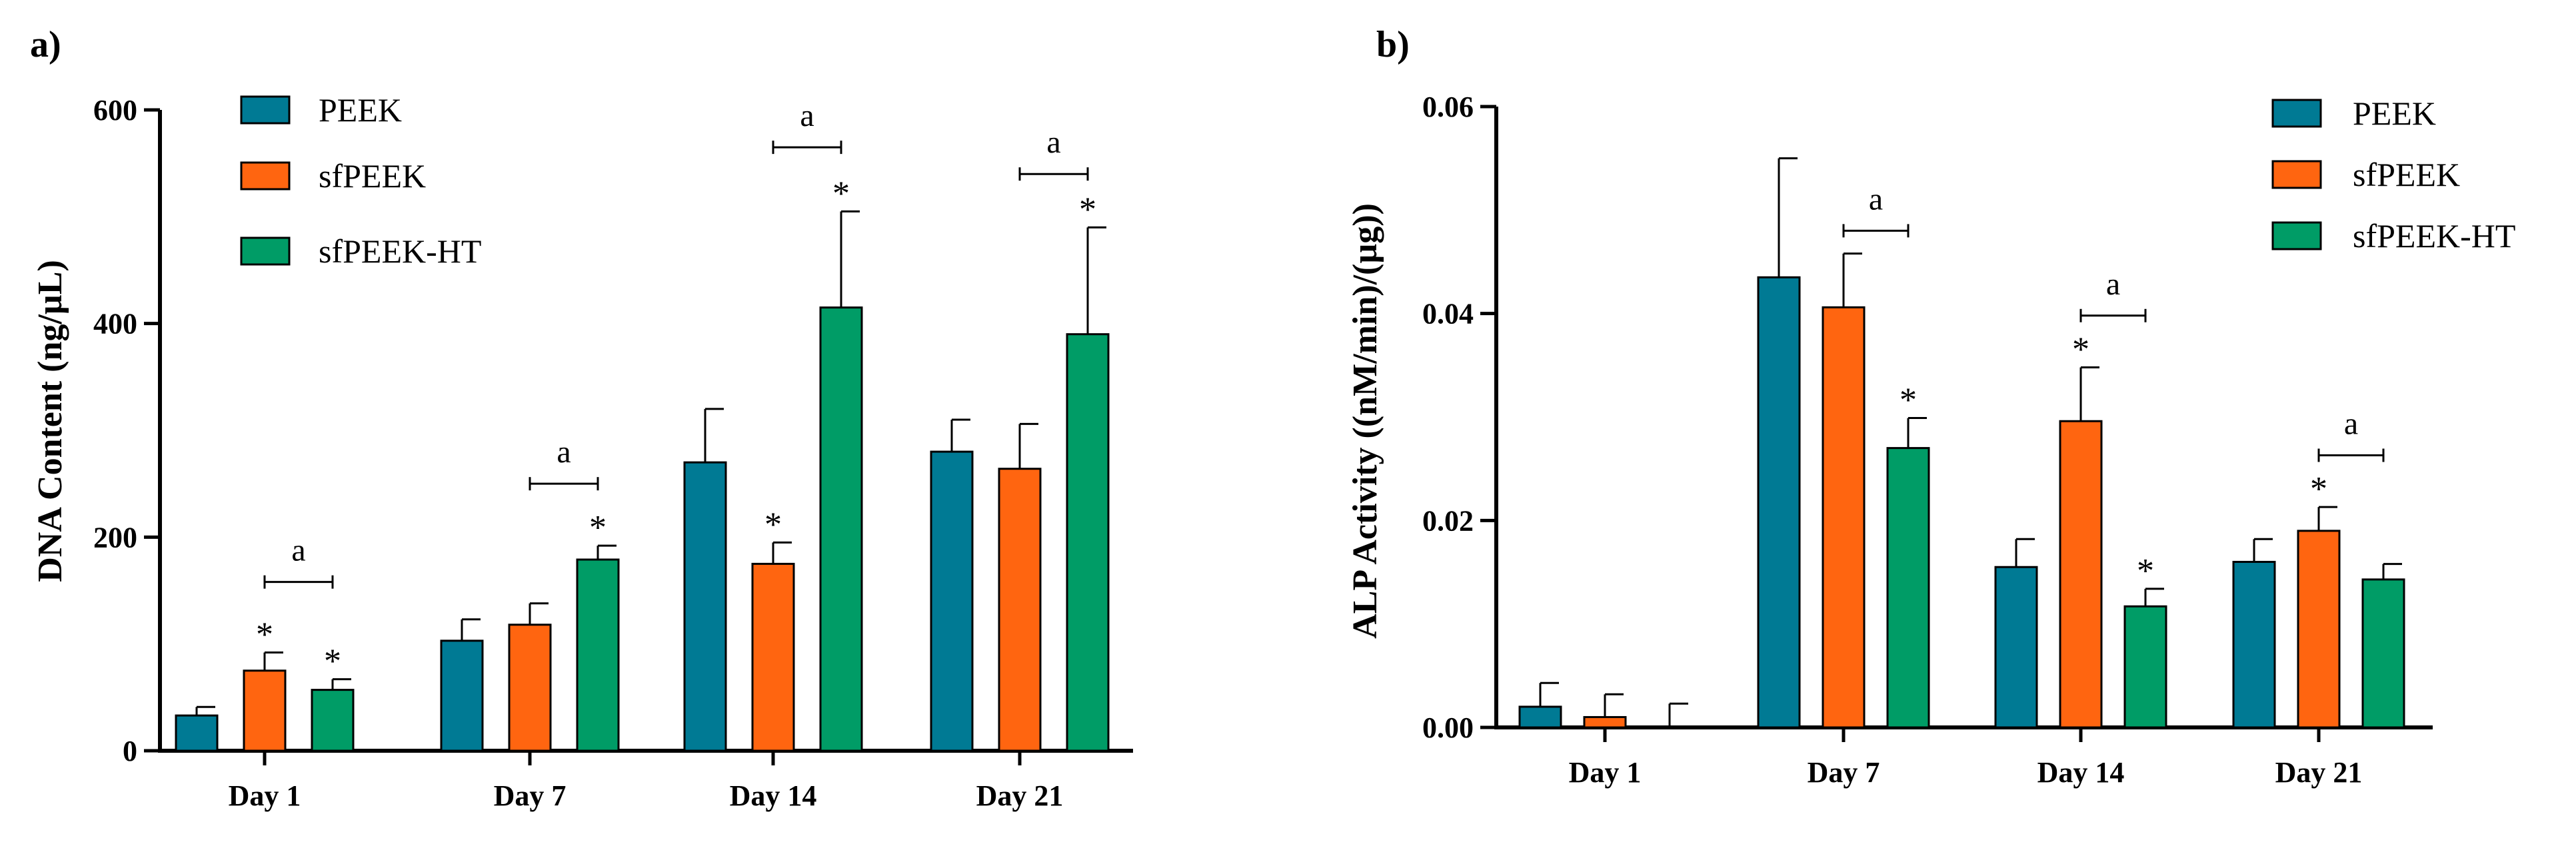 The width and height of the screenshot is (2576, 846). I want to click on panel-a-y-tick-label: 200, so click(115, 537).